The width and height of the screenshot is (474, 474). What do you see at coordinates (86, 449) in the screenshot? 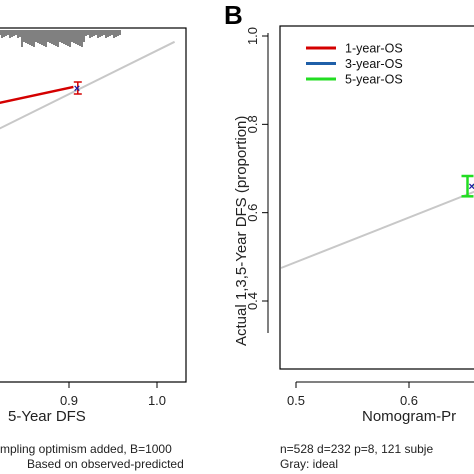
I see `panel-a-note-1: mpling optimism added, B=1000` at bounding box center [86, 449].